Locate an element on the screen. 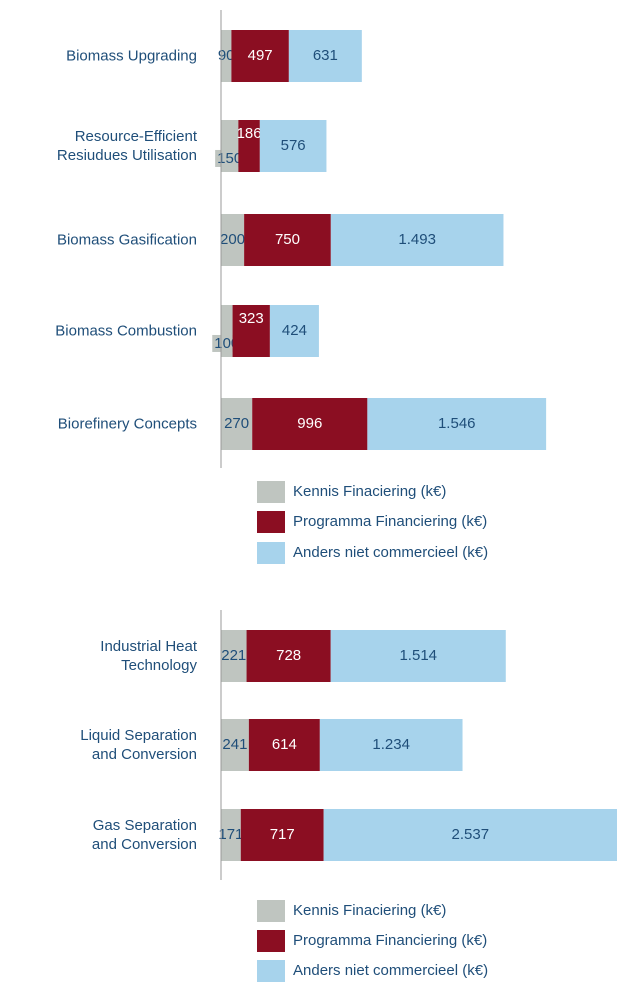 The height and width of the screenshot is (982, 617). value-label: 221 is located at coordinates (233, 655).